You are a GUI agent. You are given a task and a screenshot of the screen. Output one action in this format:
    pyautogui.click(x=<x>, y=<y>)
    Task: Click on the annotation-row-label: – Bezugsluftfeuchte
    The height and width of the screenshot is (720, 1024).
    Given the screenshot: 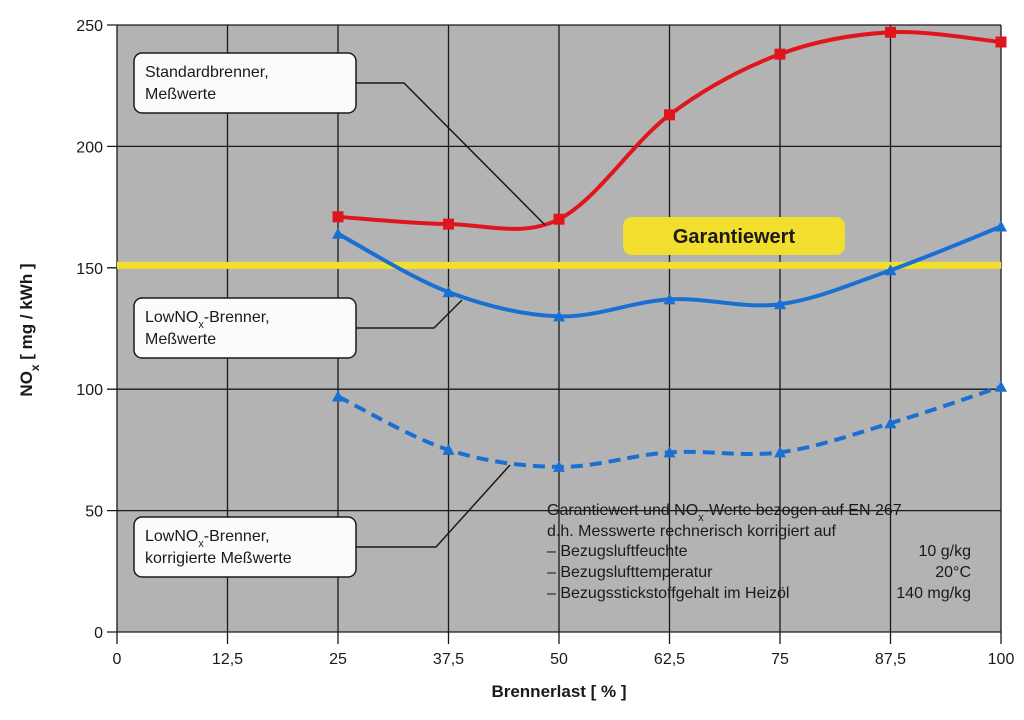 What is the action you would take?
    pyautogui.click(x=617, y=551)
    